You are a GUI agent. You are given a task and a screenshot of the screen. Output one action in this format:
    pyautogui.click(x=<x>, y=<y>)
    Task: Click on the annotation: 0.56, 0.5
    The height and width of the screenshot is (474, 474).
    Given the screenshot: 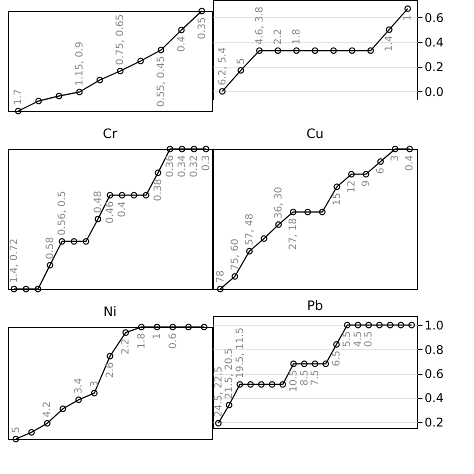 What is the action you would take?
    pyautogui.click(x=62, y=213)
    